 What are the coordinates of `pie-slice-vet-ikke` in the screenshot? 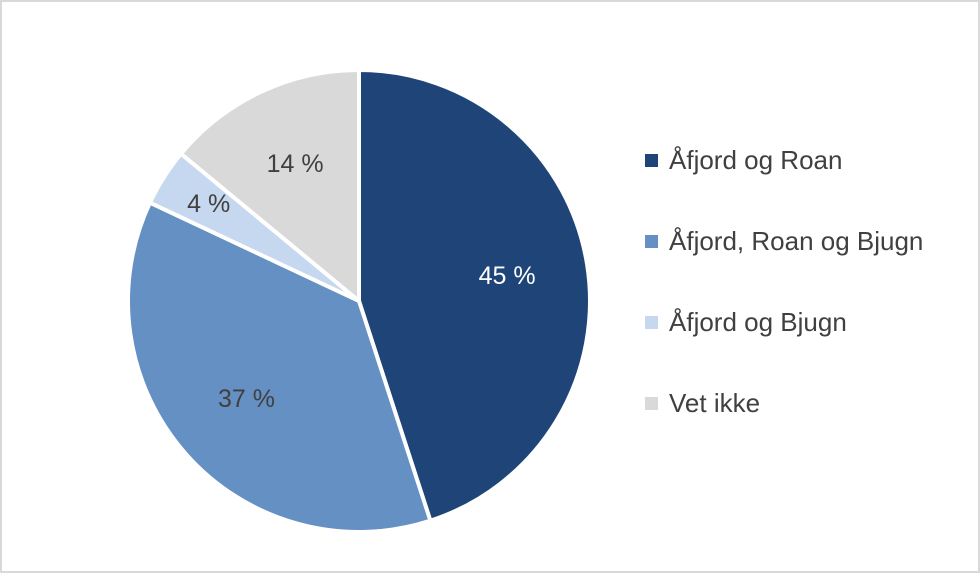 It's located at (270, 185).